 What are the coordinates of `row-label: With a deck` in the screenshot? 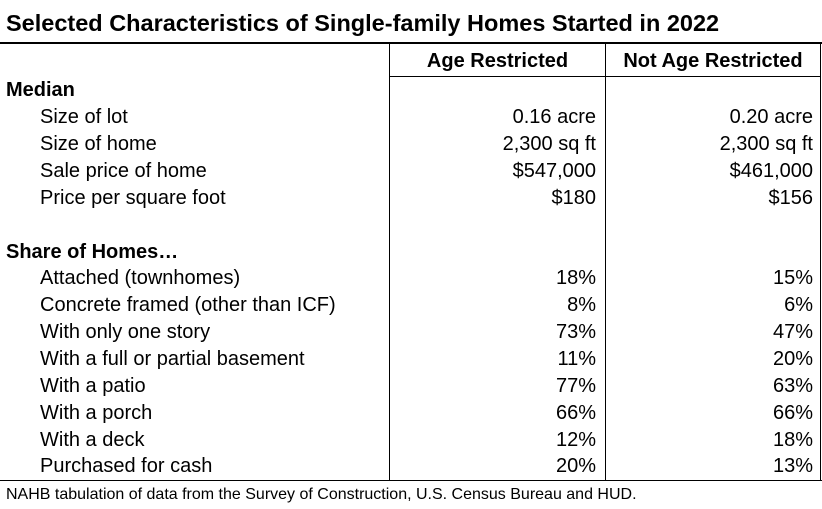 It's located at (92, 440).